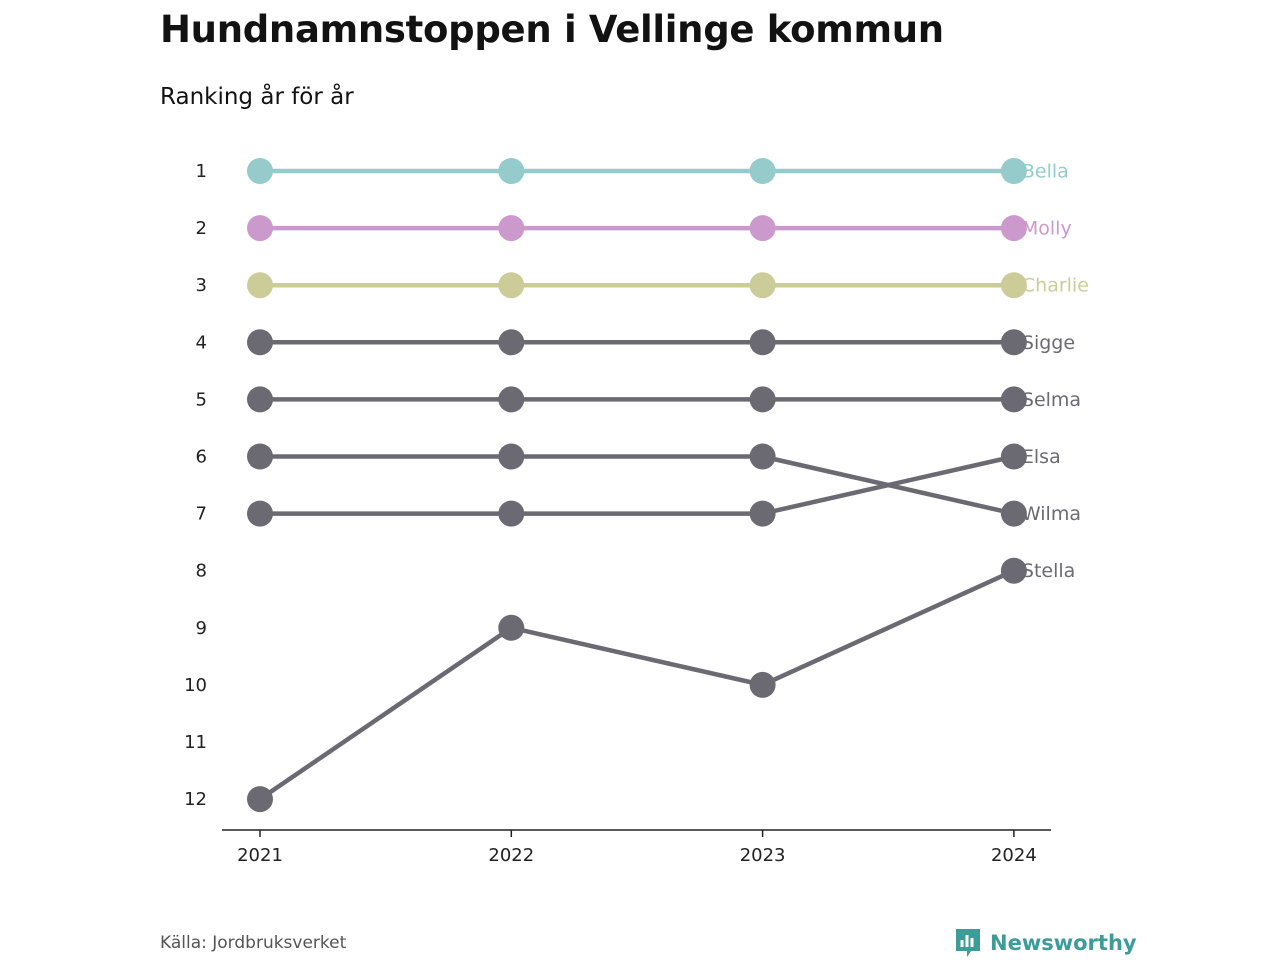  Describe the element at coordinates (763, 855) in the screenshot. I see `x-tick-label: 2023` at that location.